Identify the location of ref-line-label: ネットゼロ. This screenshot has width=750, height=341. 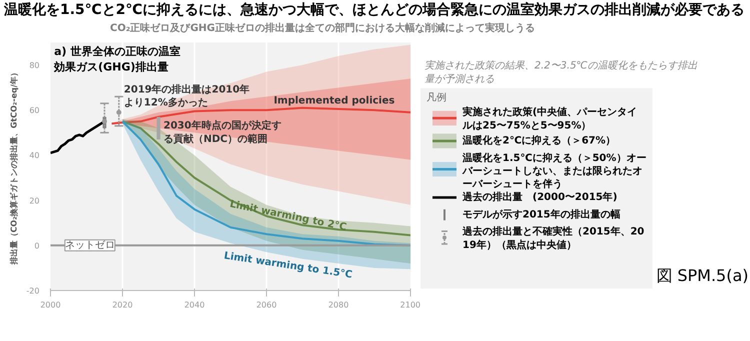
(89, 245).